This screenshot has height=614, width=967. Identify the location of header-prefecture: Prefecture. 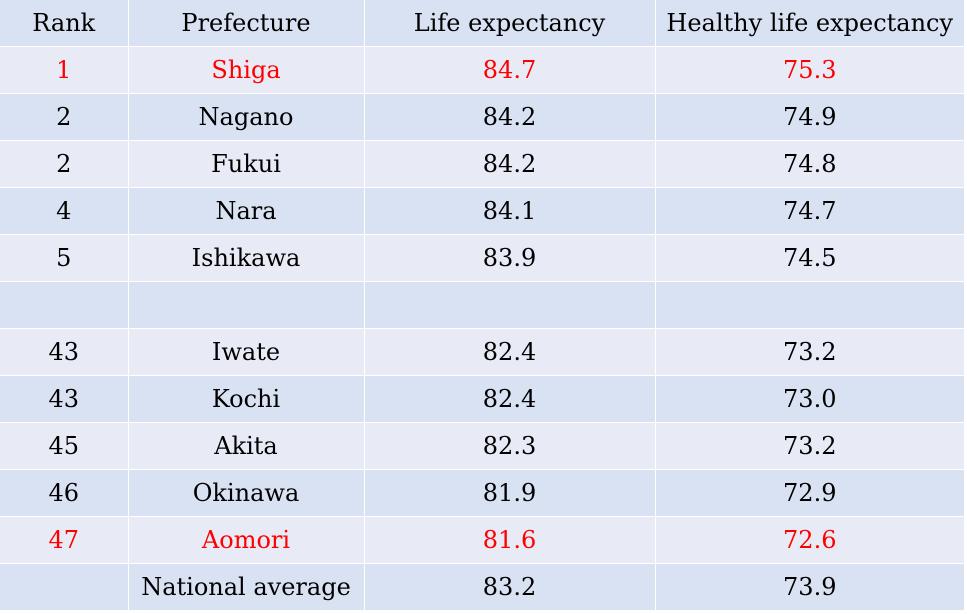
(246, 23).